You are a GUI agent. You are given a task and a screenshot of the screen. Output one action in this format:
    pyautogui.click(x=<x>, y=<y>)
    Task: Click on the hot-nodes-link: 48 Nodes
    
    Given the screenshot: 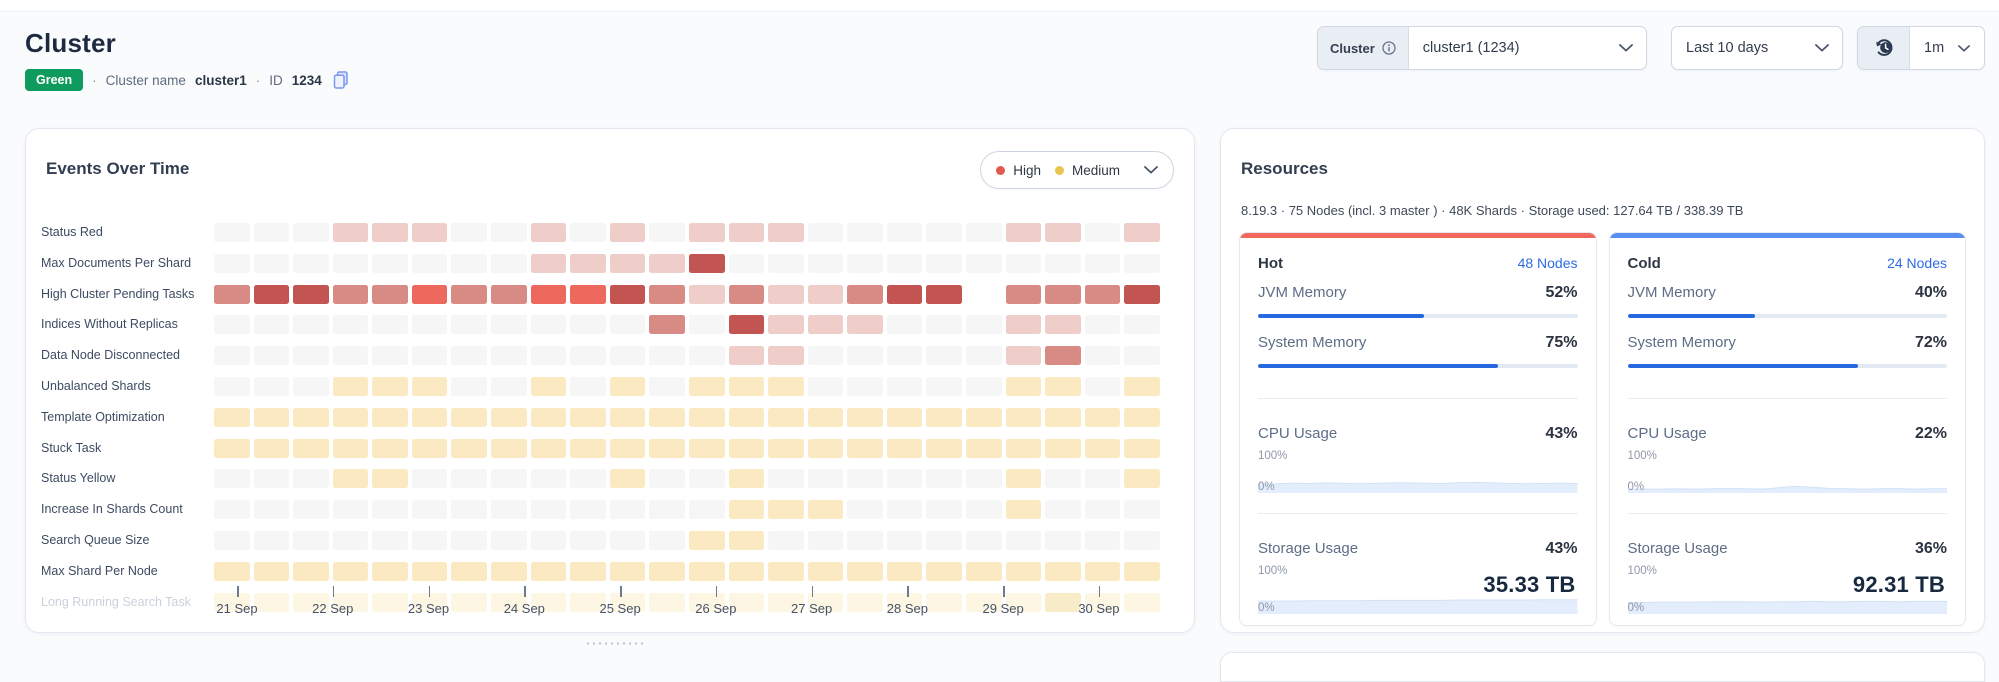 What is the action you would take?
    pyautogui.click(x=1547, y=263)
    